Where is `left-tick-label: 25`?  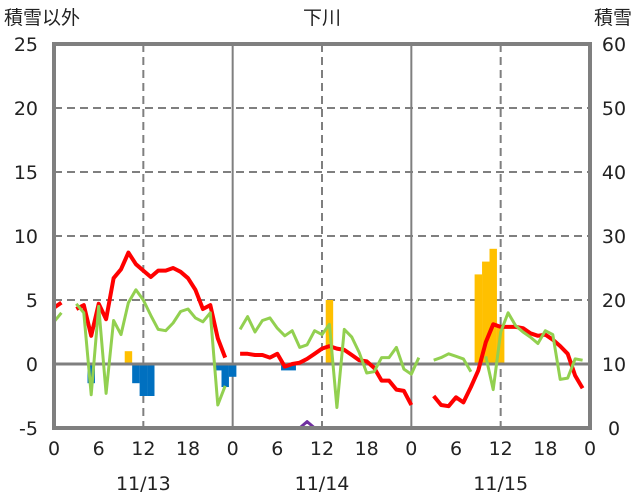
left-tick-label: 25 is located at coordinates (26, 45).